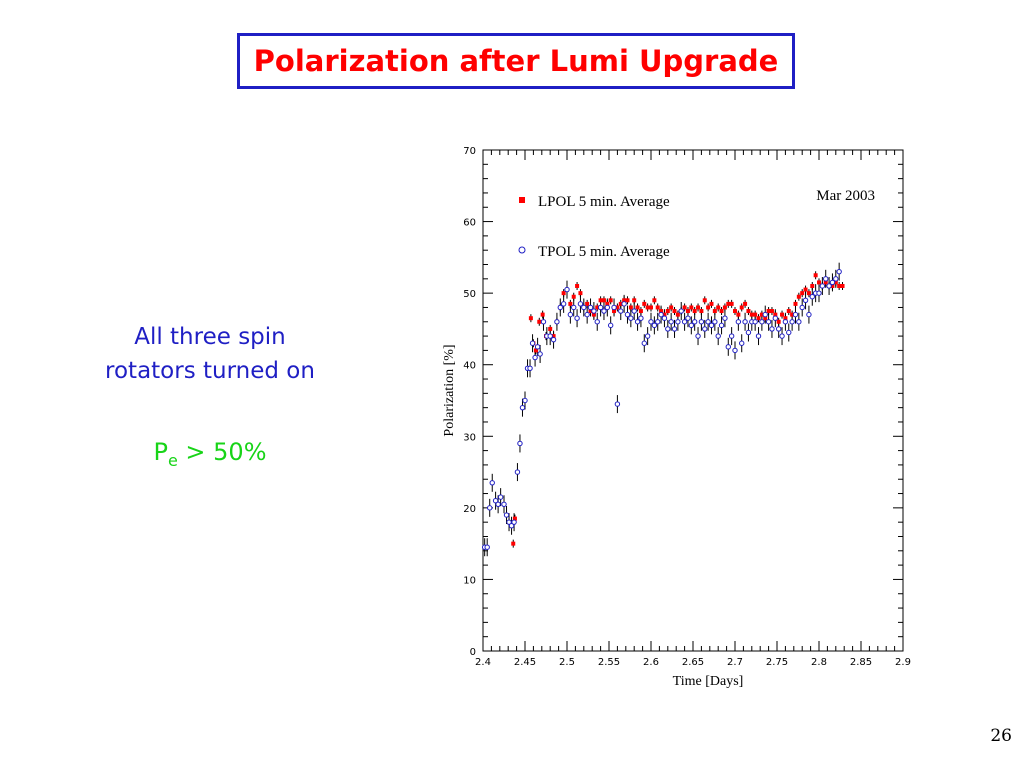 The height and width of the screenshot is (768, 1024). I want to click on x-tick-label: 2.75, so click(777, 662).